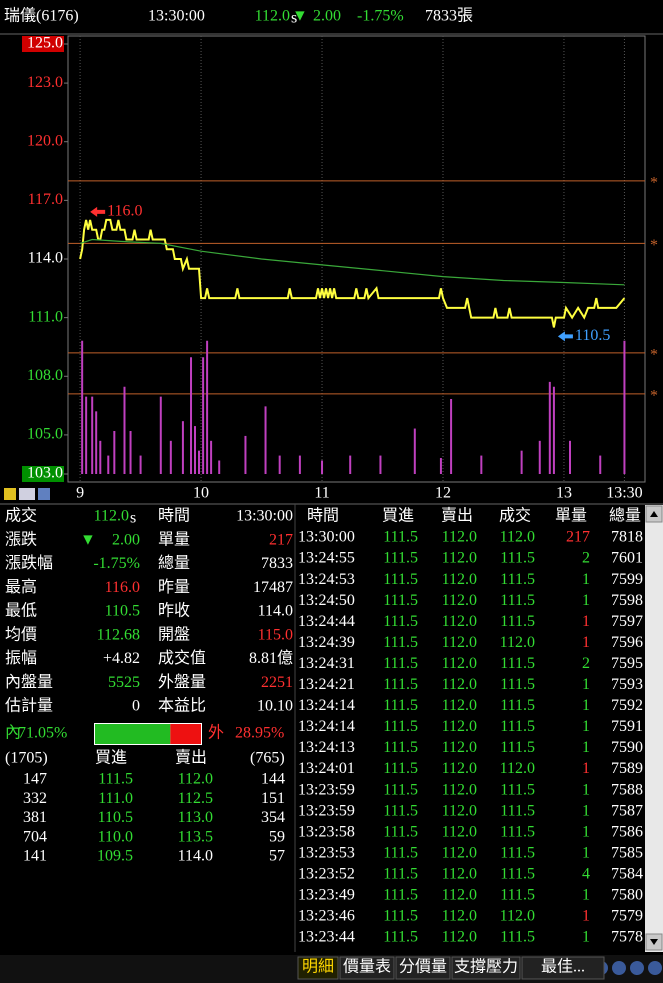 This screenshot has height=983, width=663. Describe the element at coordinates (273, 779) in the screenshot. I see `ask-qty: 144` at that location.